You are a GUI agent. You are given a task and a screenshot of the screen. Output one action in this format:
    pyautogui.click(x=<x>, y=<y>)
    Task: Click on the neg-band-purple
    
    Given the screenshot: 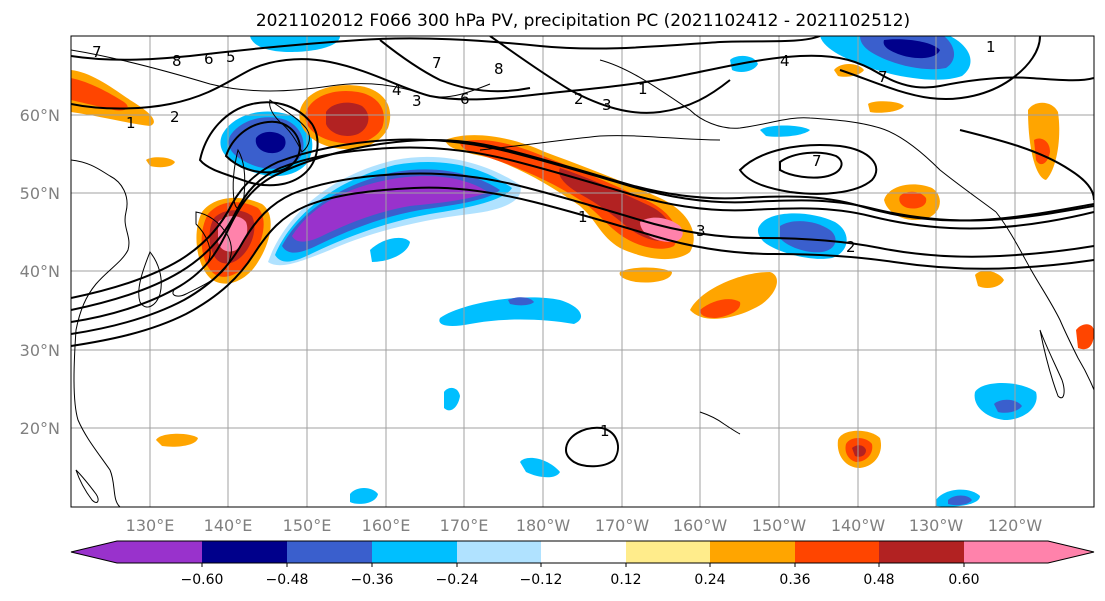 What is the action you would take?
    pyautogui.click(x=390, y=208)
    